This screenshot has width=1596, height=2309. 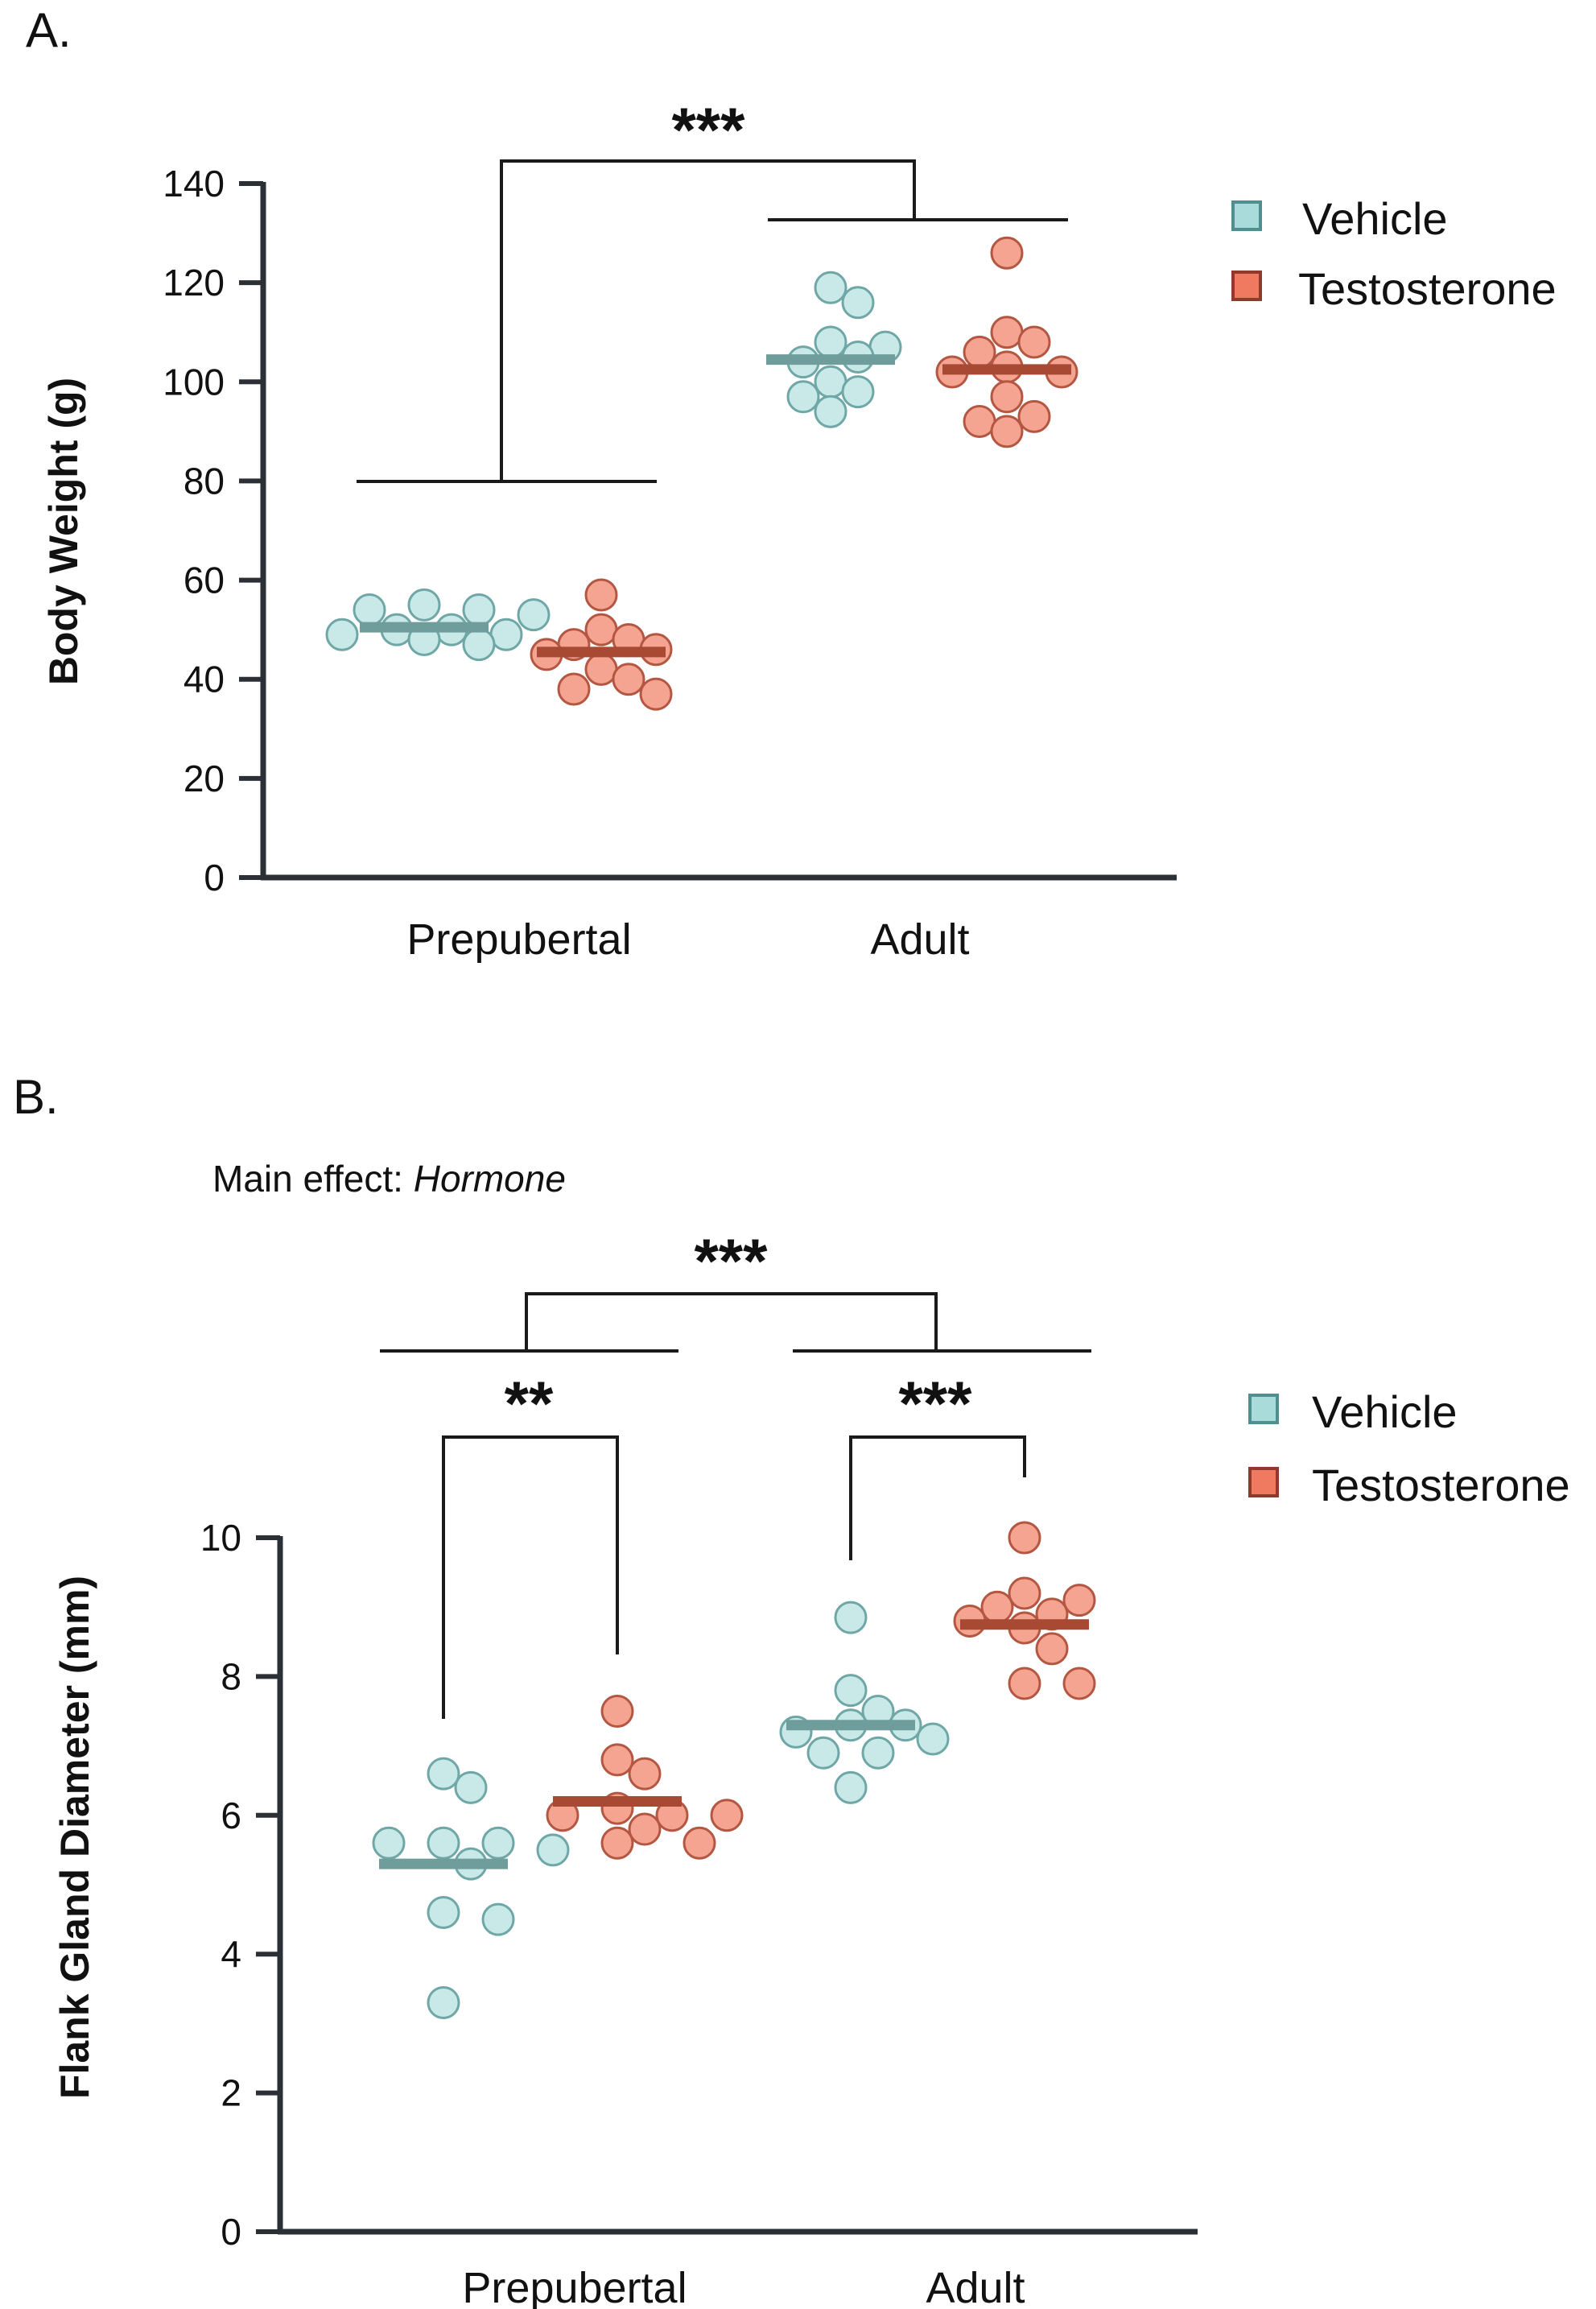 I want to click on panel-b-data-points, so click(x=734, y=1770).